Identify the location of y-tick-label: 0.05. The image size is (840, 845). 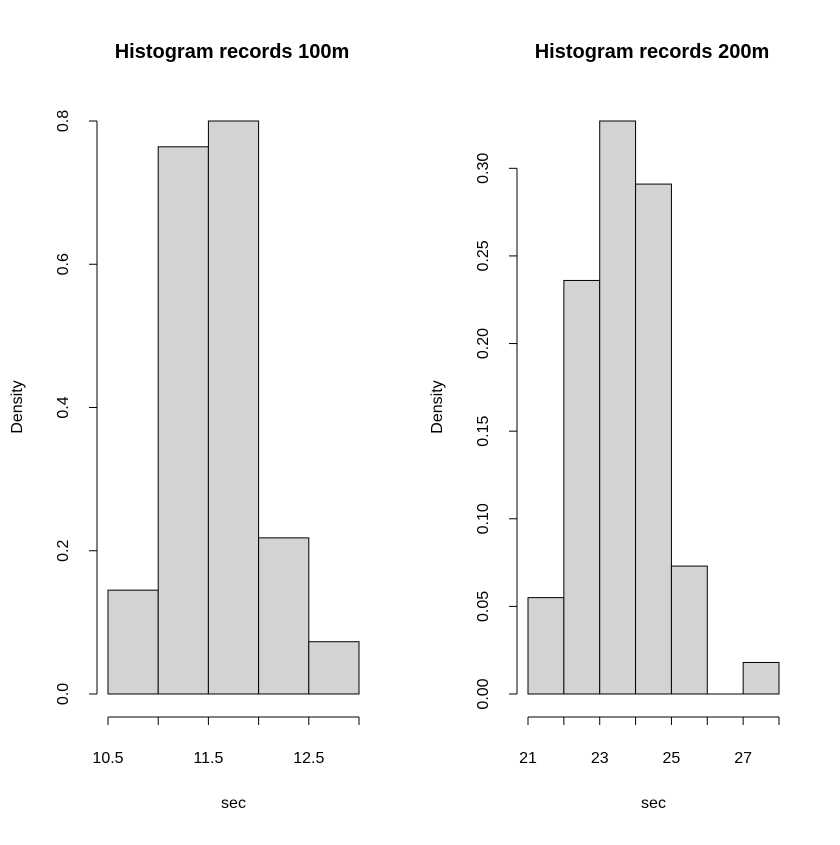
(483, 606).